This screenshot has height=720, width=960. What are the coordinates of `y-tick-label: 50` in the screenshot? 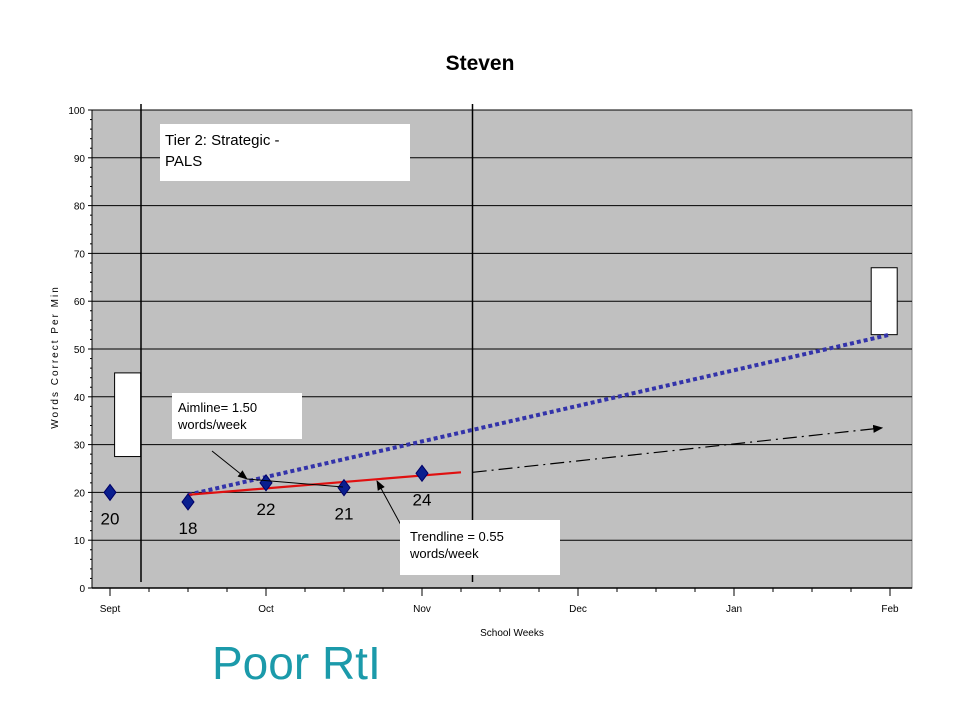 It's located at (80, 350).